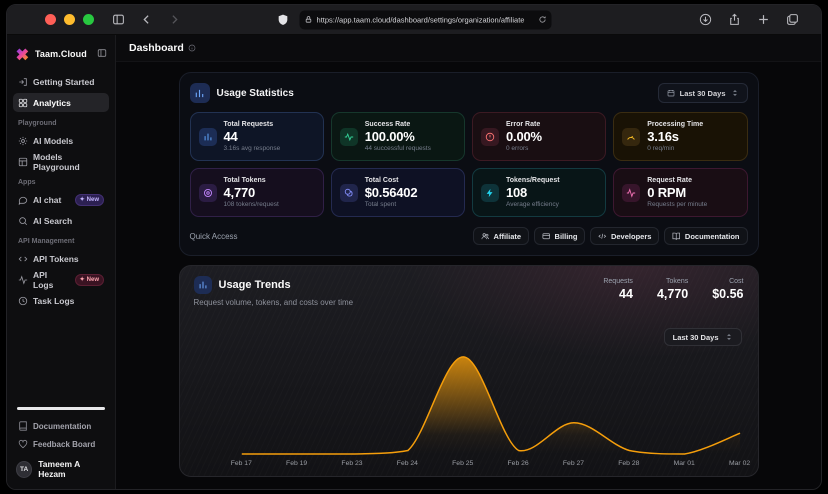  Describe the element at coordinates (663, 136) in the screenshot. I see `stat-value: 3.16s` at that location.